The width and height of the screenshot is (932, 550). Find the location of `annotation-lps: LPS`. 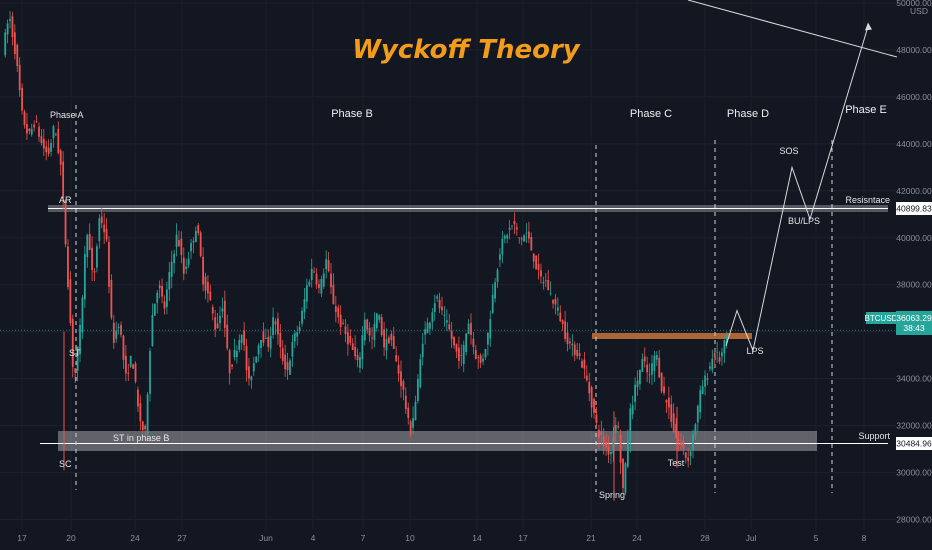

annotation-lps: LPS is located at coordinates (754, 351).